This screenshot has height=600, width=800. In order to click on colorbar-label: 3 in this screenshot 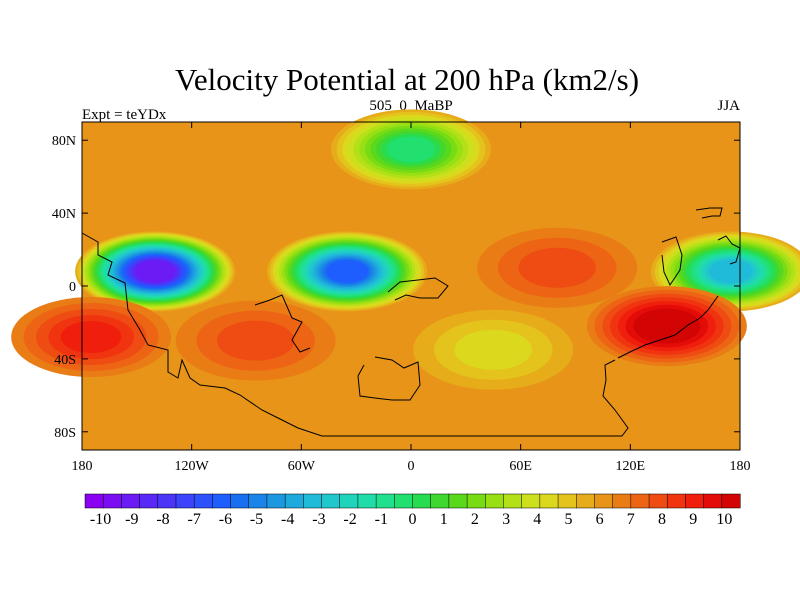, I will do `click(506, 519)`.